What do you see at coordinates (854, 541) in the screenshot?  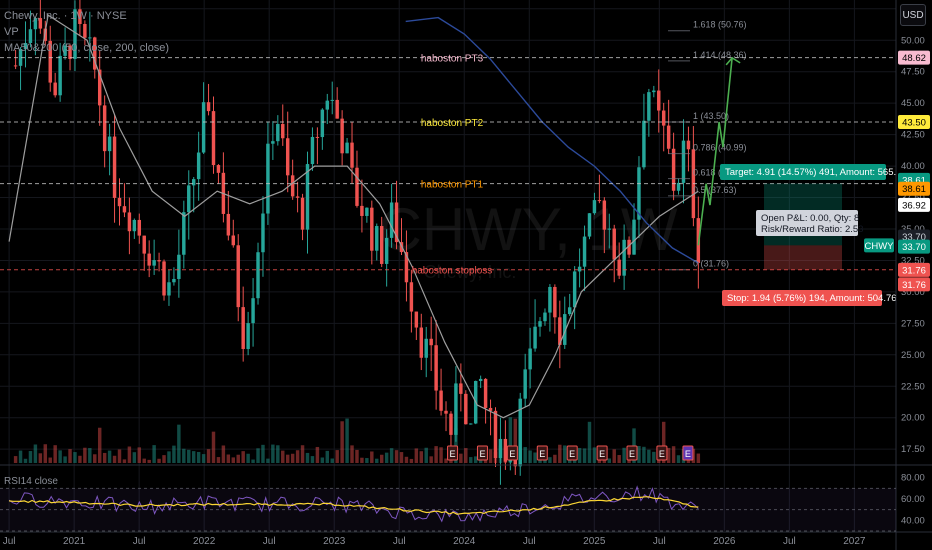 I see `time-tick-label: 2027` at bounding box center [854, 541].